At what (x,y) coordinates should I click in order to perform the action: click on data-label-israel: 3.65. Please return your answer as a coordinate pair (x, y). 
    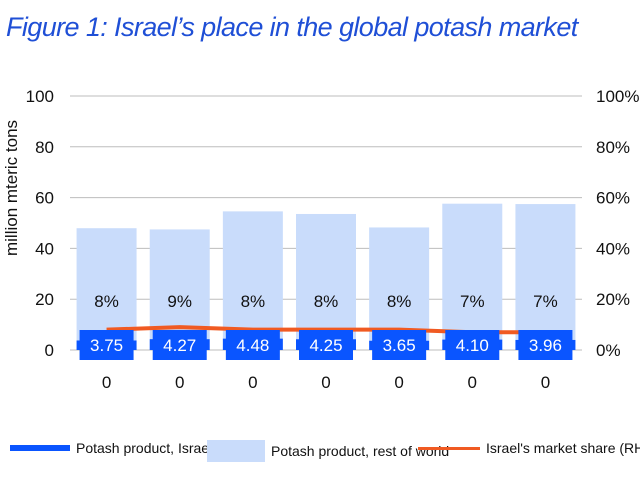
    Looking at the image, I should click on (399, 345).